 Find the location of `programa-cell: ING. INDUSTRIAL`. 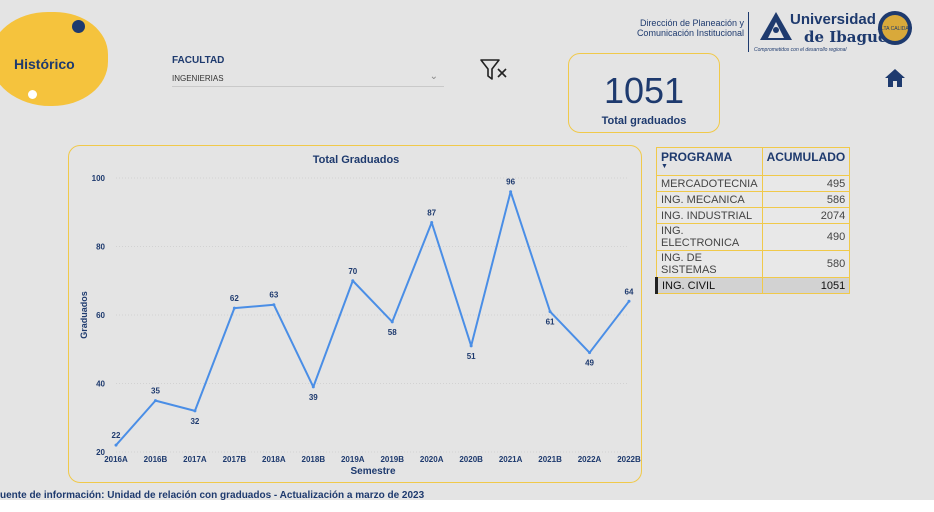

programa-cell: ING. INDUSTRIAL is located at coordinates (709, 215).